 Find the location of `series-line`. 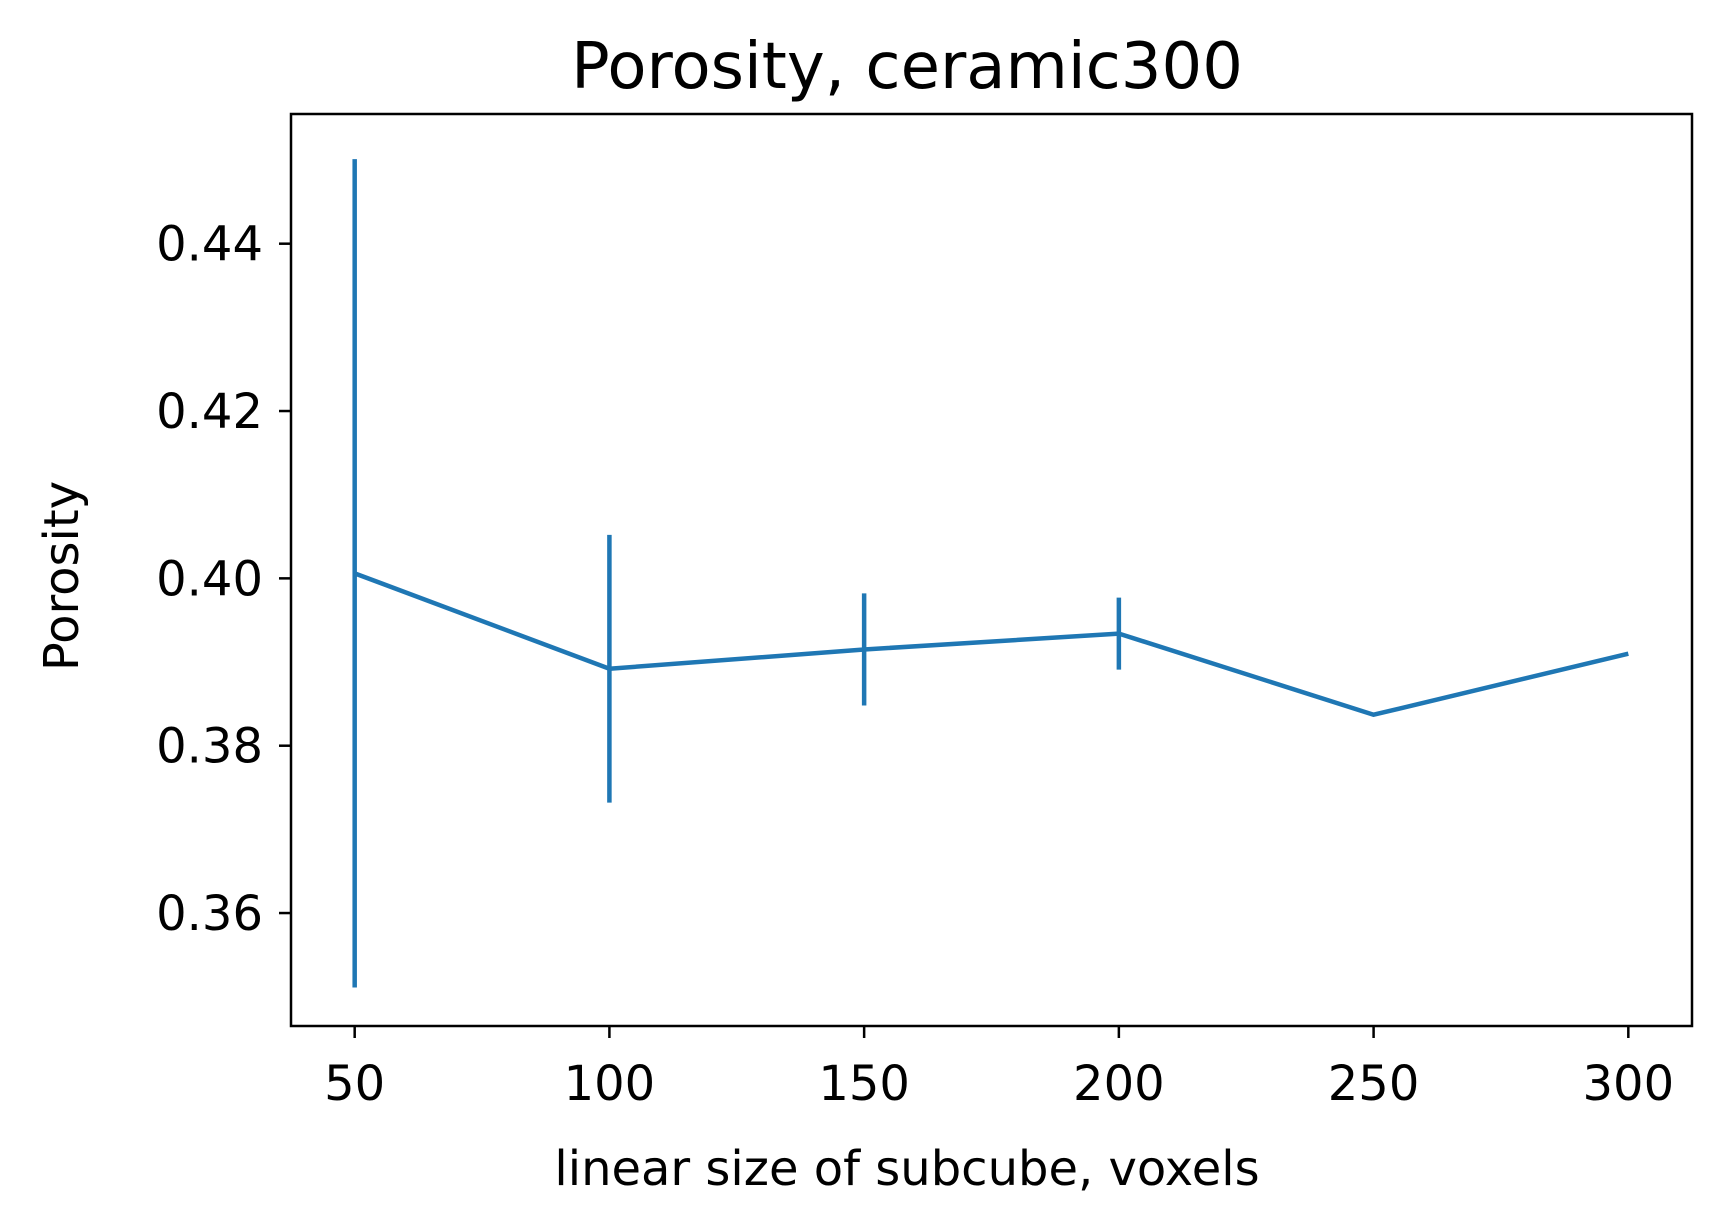

series-line is located at coordinates (991, 644).